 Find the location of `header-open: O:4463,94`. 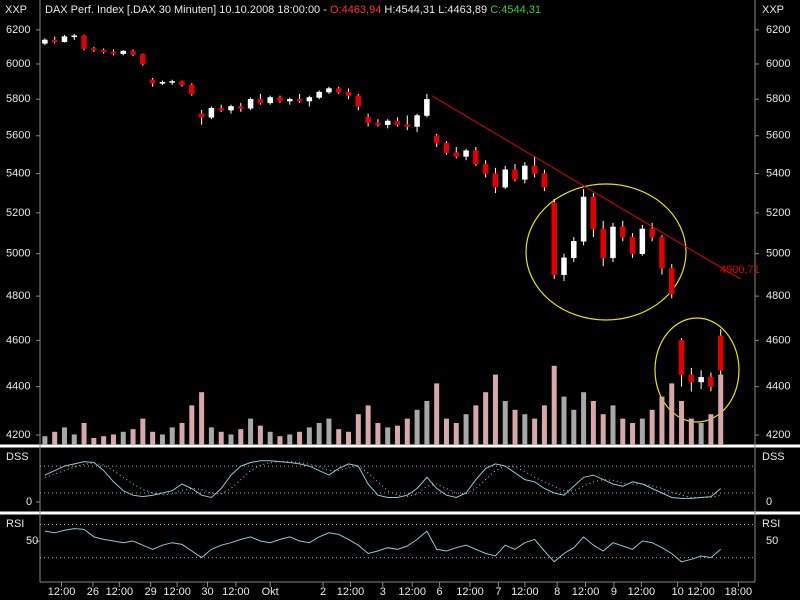

header-open: O:4463,94 is located at coordinates (355, 10).